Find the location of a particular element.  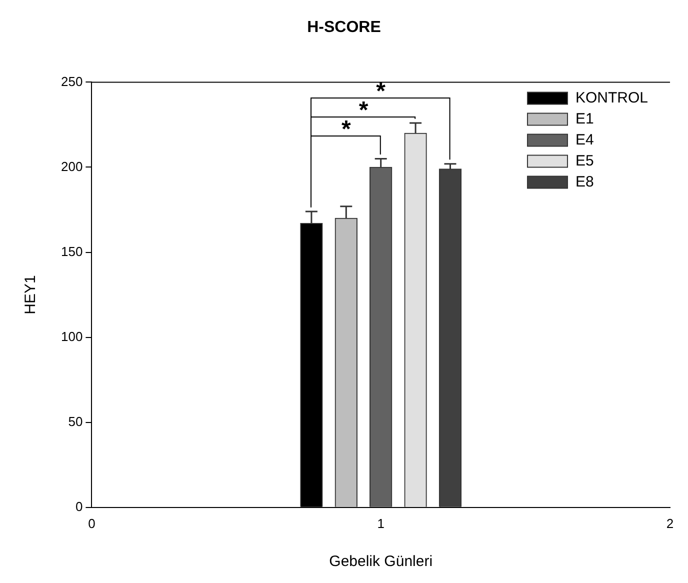

legend-label: E1 is located at coordinates (584, 119).